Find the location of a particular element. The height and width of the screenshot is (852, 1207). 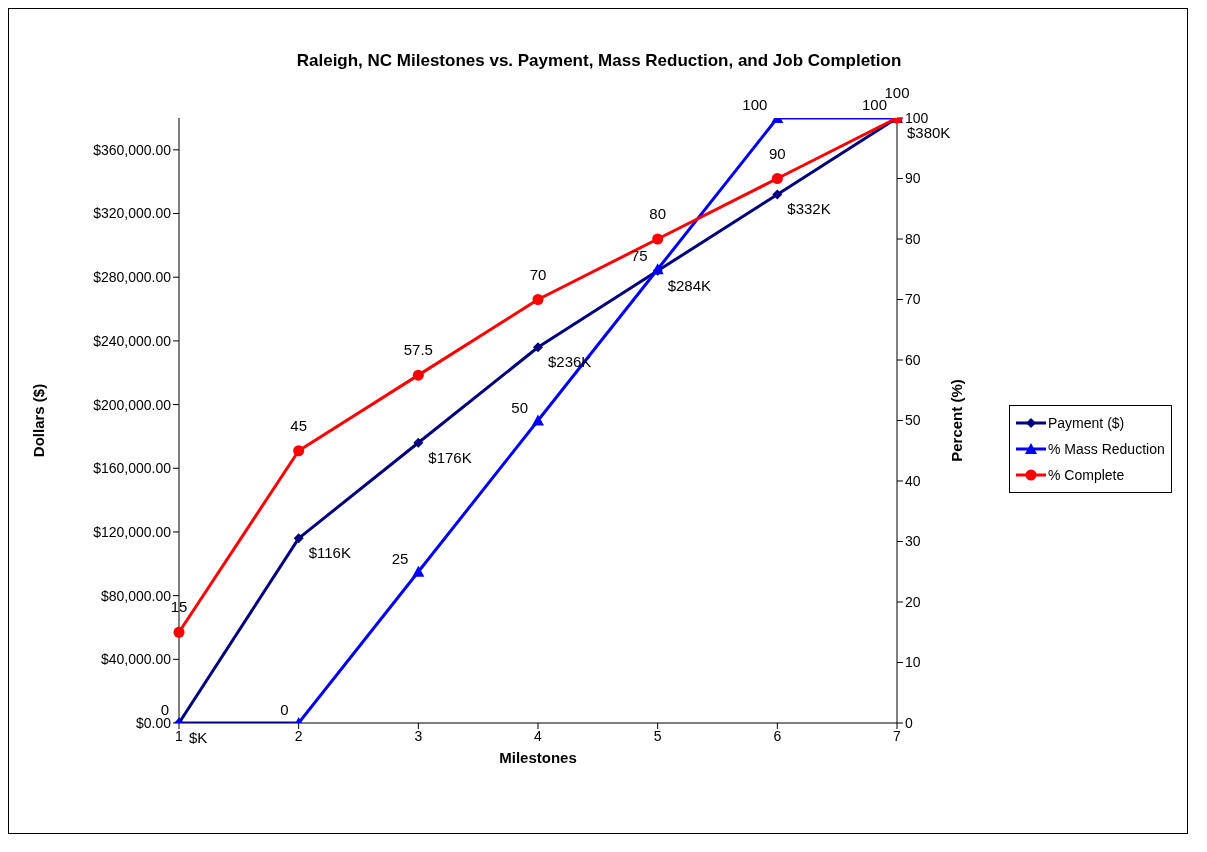

y-axis-title: Dollars ($) is located at coordinates (39, 420).